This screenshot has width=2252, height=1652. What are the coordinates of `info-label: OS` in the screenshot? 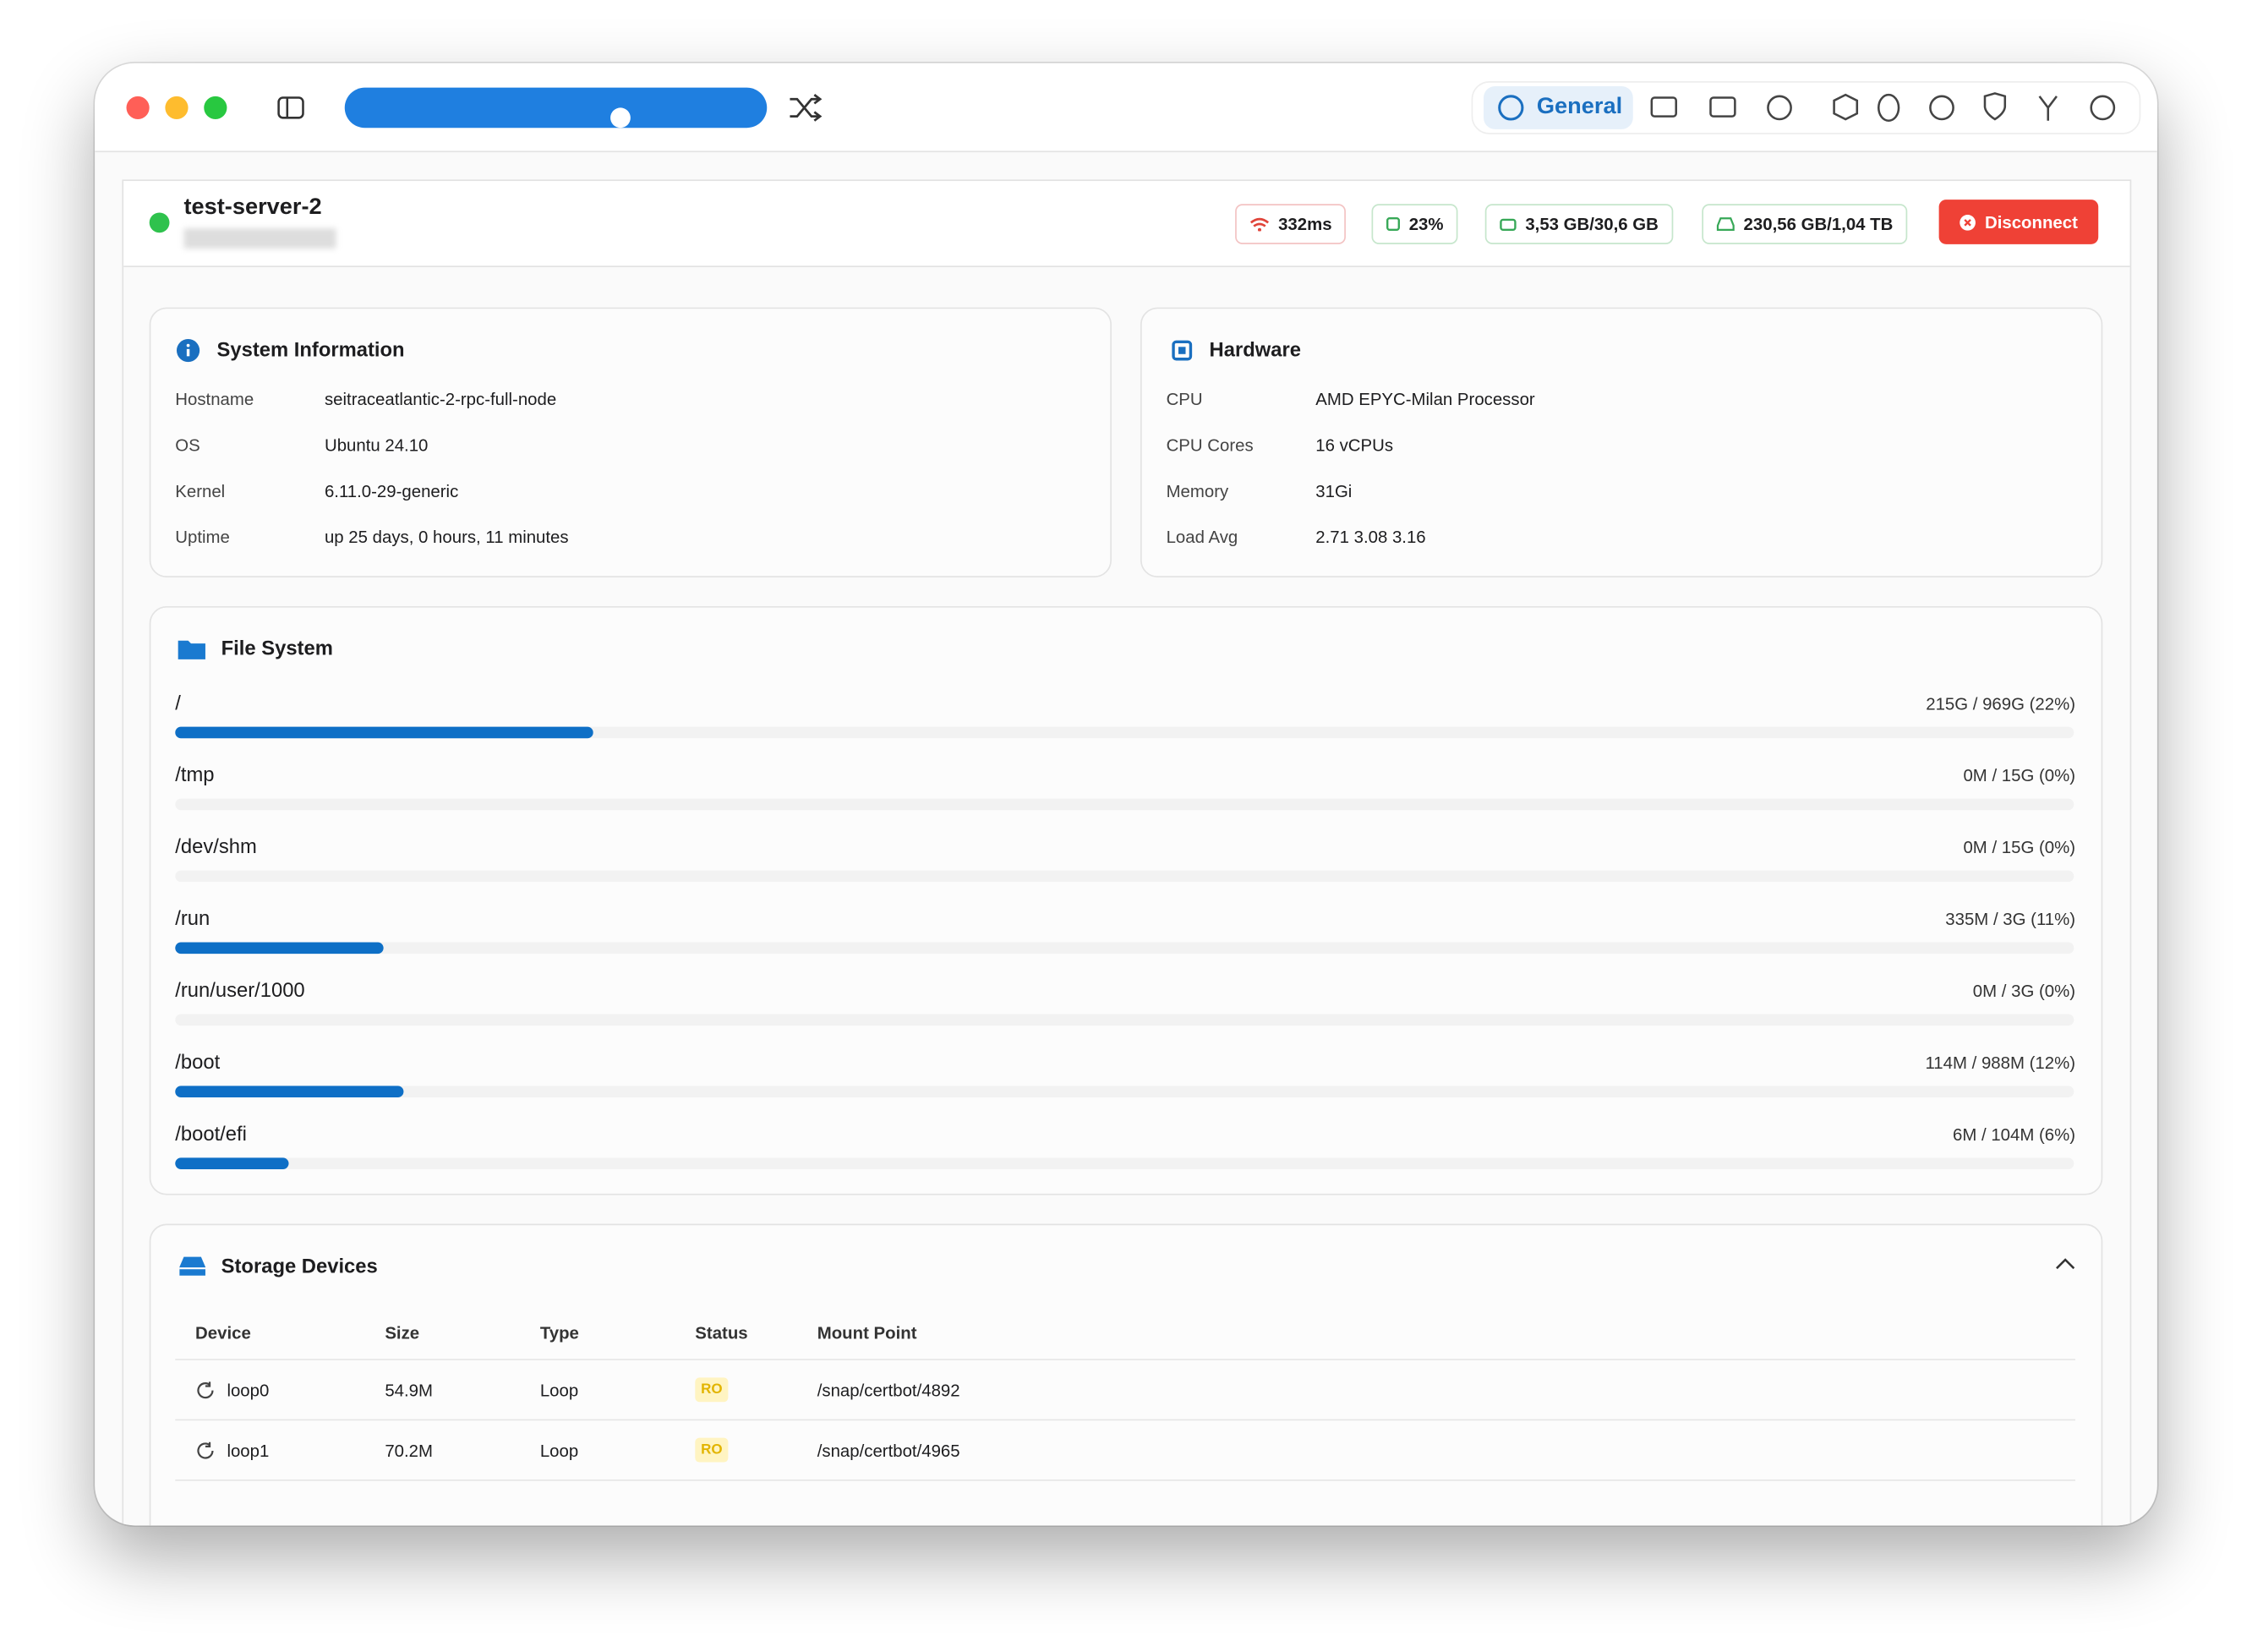 It's located at (187, 446).